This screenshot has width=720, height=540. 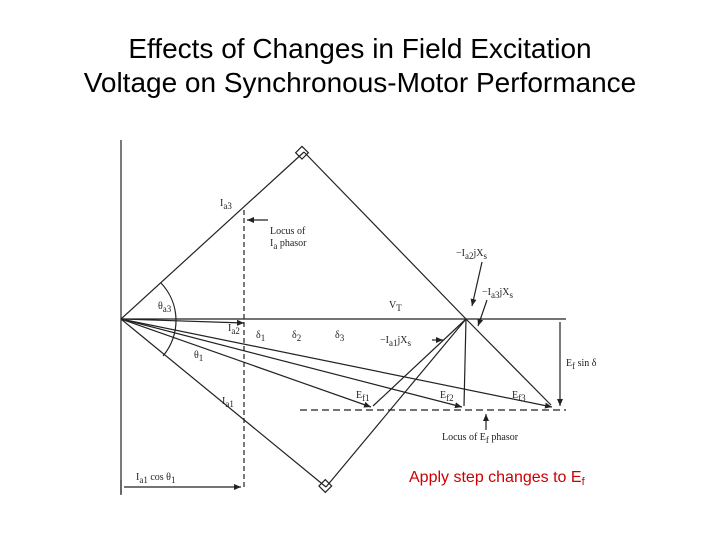 I want to click on ia1-phasor-line, so click(x=223, y=403).